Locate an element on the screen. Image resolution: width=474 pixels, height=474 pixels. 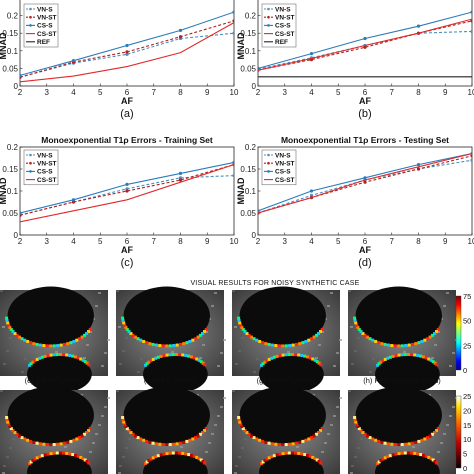
colorbar-tick: 25 is located at coordinates (467, 345).